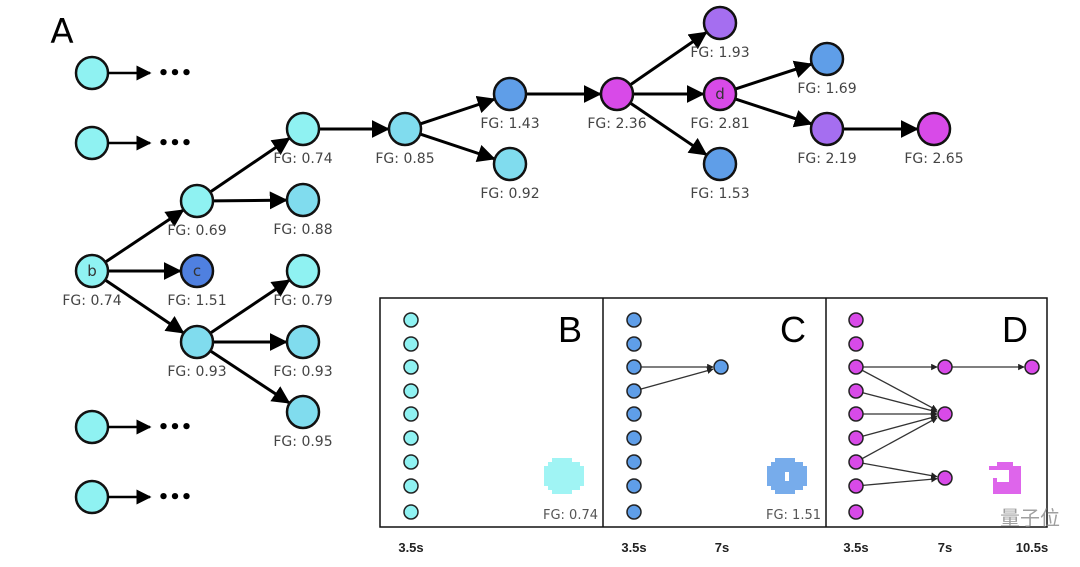 The image size is (1080, 567). What do you see at coordinates (61, 32) in the screenshot?
I see `panel-a-label: A` at bounding box center [61, 32].